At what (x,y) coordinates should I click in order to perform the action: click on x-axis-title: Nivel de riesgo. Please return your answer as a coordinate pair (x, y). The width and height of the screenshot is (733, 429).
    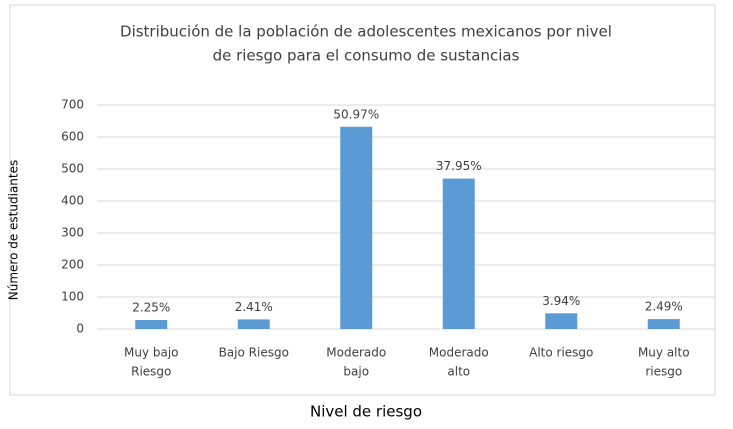
    Looking at the image, I should click on (366, 412).